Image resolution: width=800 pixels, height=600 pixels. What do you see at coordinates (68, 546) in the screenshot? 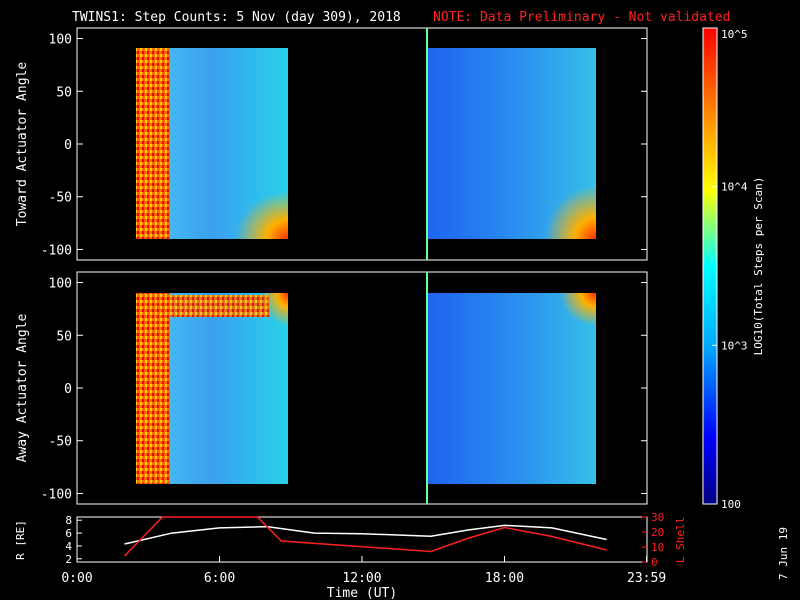
I see `y-tick-label-left: 4` at bounding box center [68, 546].